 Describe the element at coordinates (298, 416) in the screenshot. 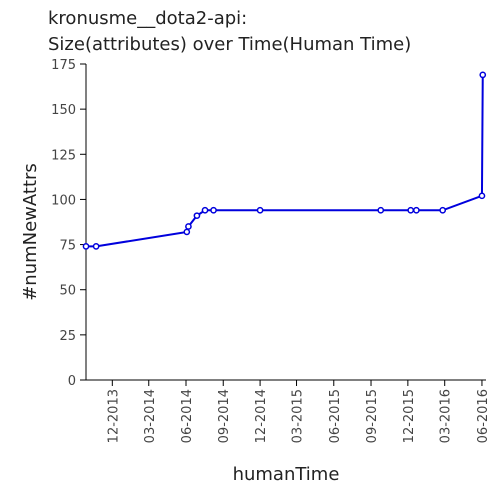

I see `x-tick-label: 03-2015` at that location.